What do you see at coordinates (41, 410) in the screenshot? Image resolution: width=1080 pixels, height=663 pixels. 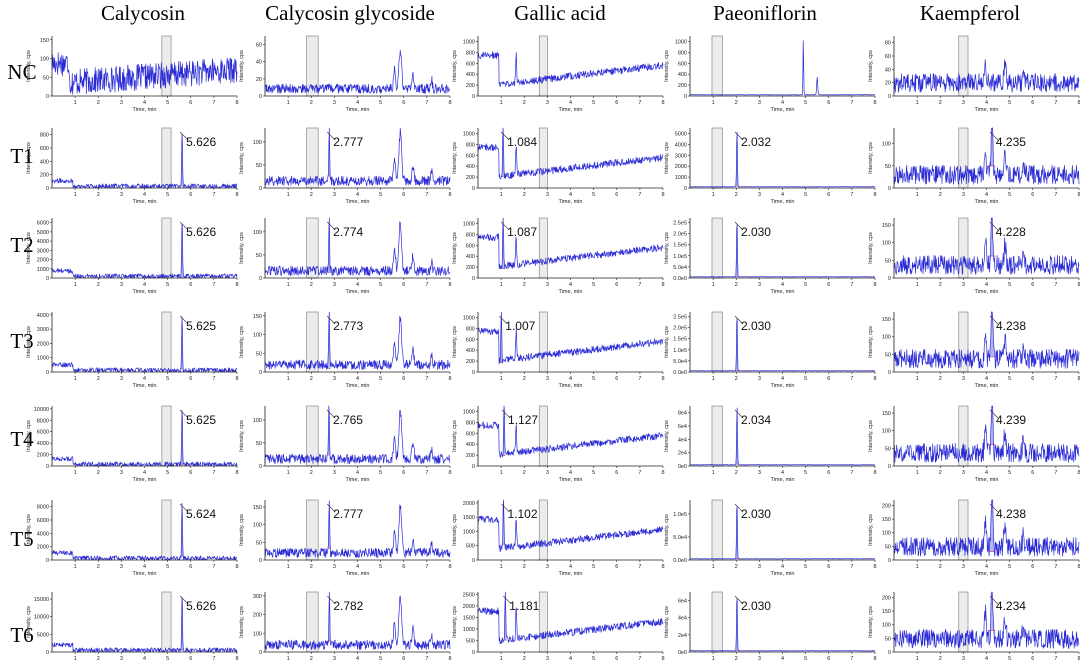 I see `y-tick-label: 10000` at bounding box center [41, 410].